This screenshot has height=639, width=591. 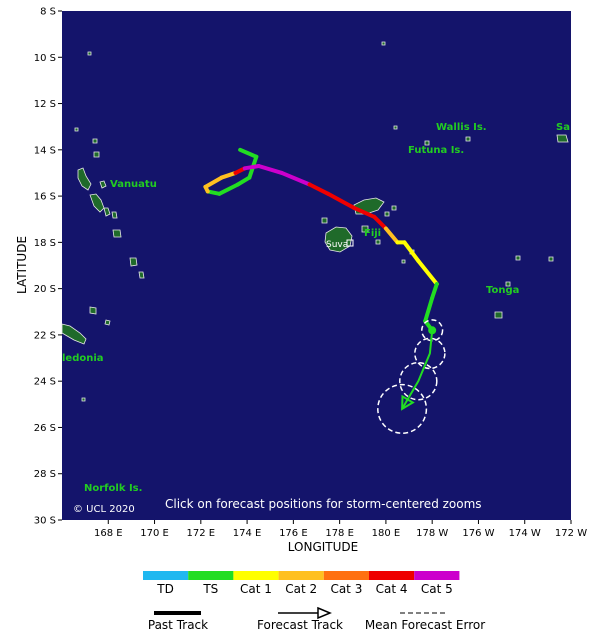 What do you see at coordinates (571, 533) in the screenshot?
I see `lon-tick-label: 172 W` at bounding box center [571, 533].